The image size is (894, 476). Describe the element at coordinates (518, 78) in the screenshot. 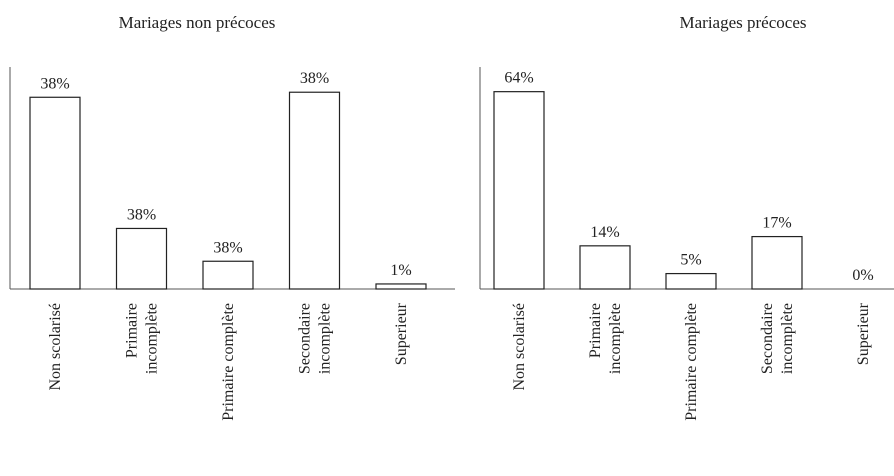

I see `data-label: 64%` at that location.